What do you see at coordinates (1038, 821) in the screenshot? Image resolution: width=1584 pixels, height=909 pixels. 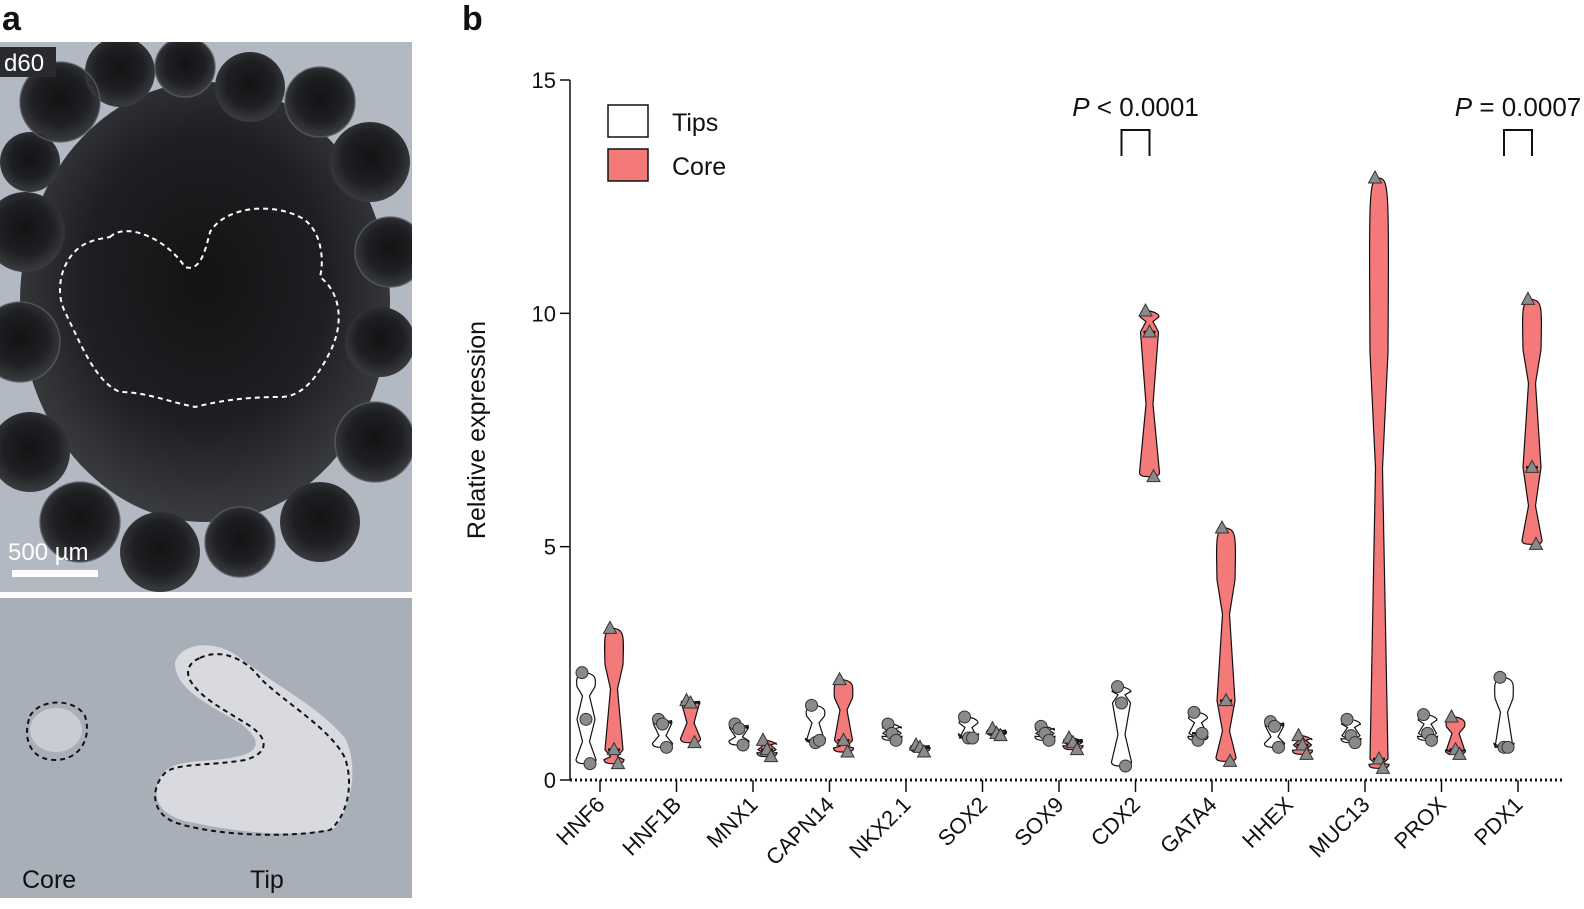 I see `x-tick-label-SOX9: SOX9` at bounding box center [1038, 821].